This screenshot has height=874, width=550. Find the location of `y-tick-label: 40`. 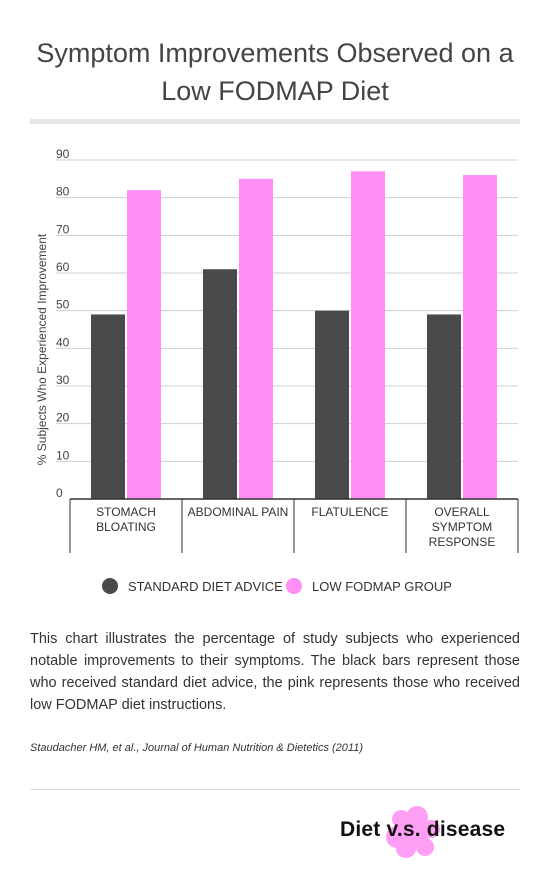

y-tick-label: 40 is located at coordinates (63, 342).